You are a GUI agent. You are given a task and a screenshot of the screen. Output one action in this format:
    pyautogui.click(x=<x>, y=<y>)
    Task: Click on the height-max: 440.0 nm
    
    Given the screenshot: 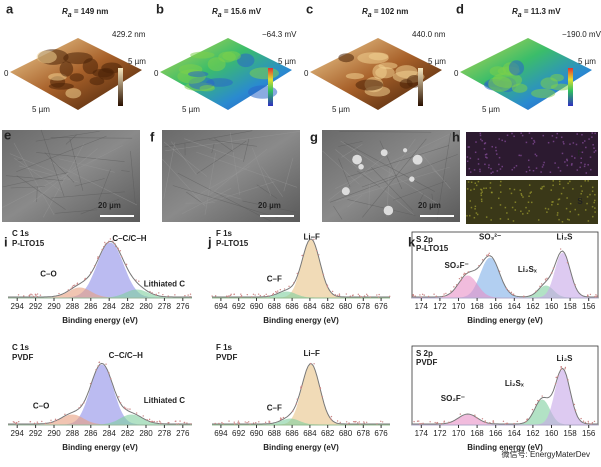 What is the action you would take?
    pyautogui.click(x=429, y=34)
    